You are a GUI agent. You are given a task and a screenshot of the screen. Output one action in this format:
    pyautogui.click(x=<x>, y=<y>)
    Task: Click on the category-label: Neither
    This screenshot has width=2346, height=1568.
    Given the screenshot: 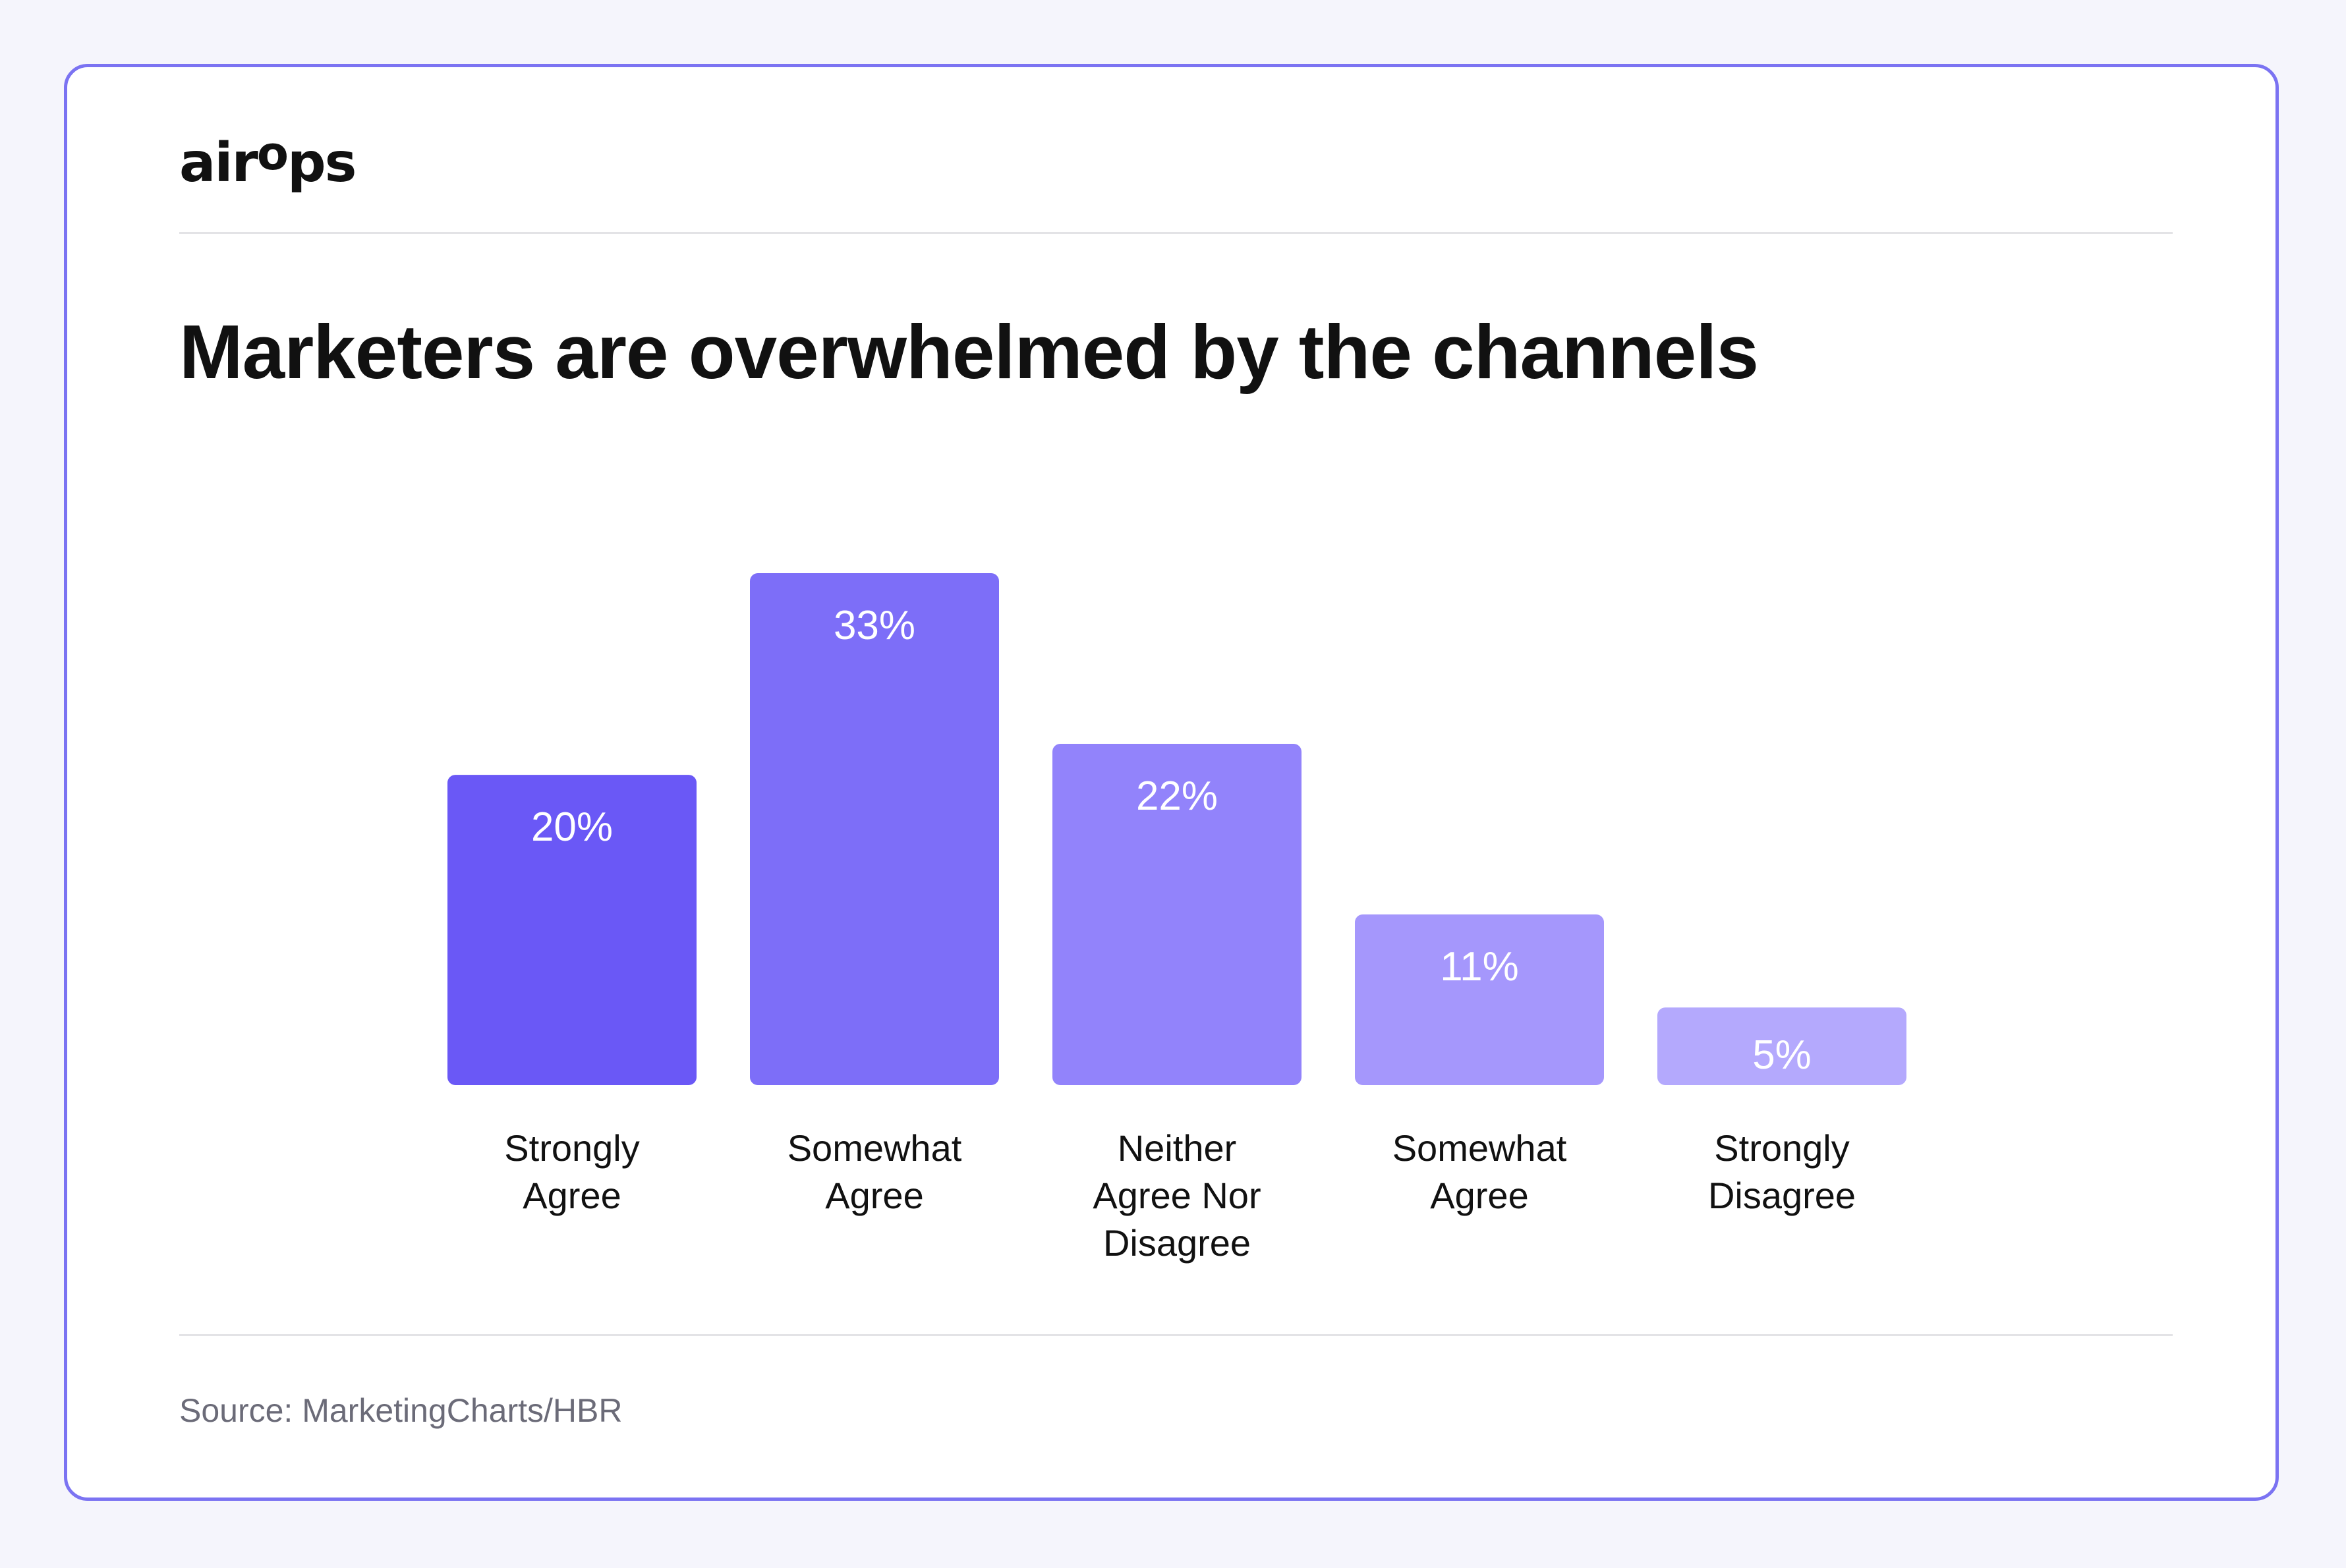 What is the action you would take?
    pyautogui.click(x=1177, y=1148)
    